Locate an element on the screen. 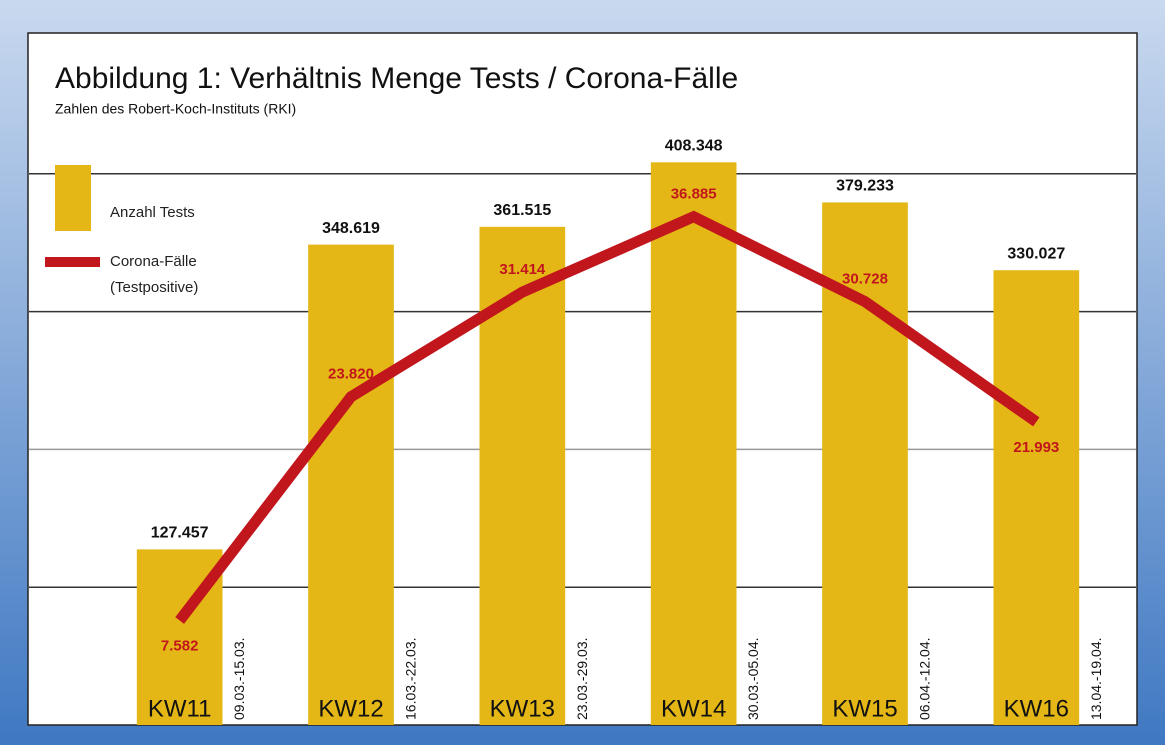 Image resolution: width=1165 pixels, height=745 pixels. bar-value-label: 127.457 is located at coordinates (180, 533).